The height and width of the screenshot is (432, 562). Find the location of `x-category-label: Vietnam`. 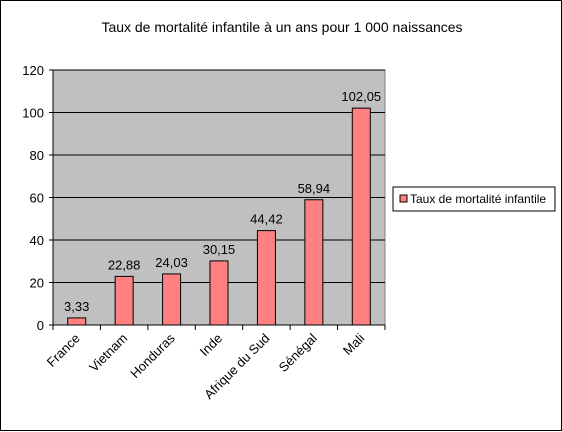

x-category-label: Vietnam is located at coordinates (108, 353).